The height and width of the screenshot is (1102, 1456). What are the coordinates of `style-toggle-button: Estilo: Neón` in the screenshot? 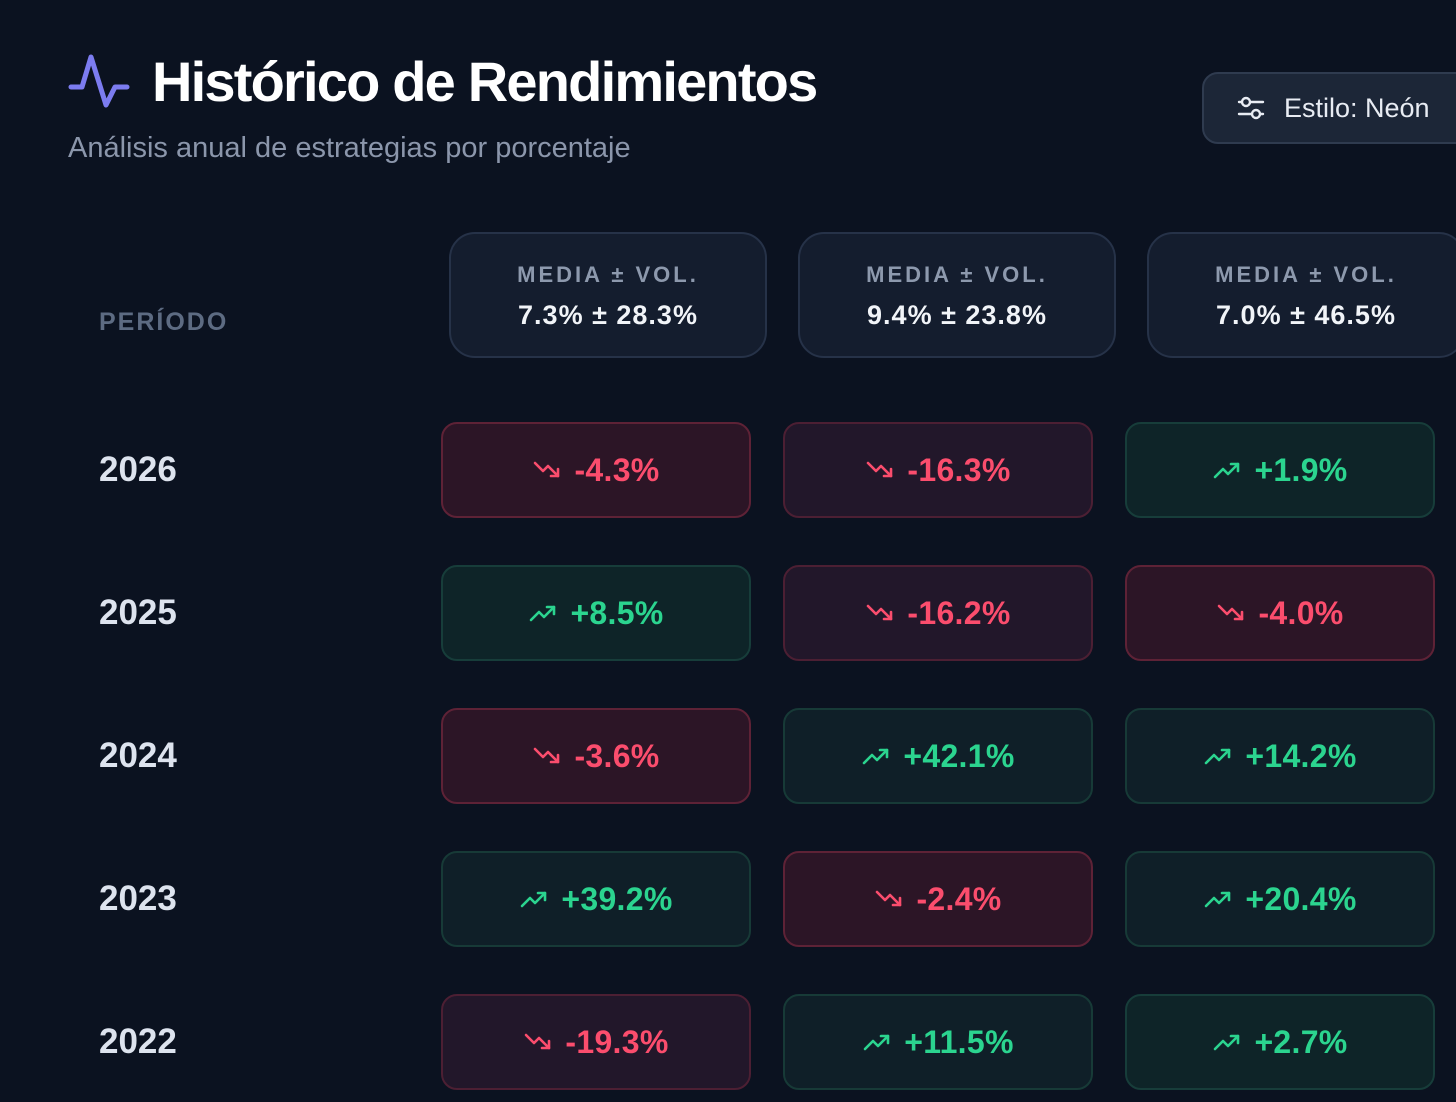 It's located at (1329, 108).